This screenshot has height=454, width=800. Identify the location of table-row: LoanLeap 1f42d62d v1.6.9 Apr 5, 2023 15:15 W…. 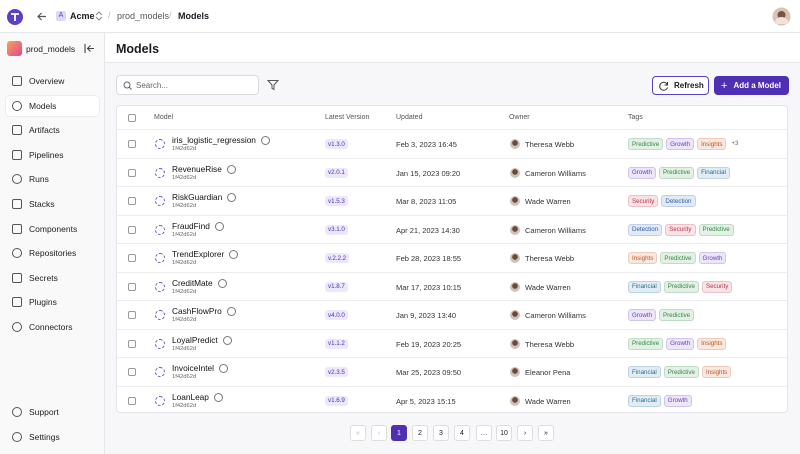
(452, 400).